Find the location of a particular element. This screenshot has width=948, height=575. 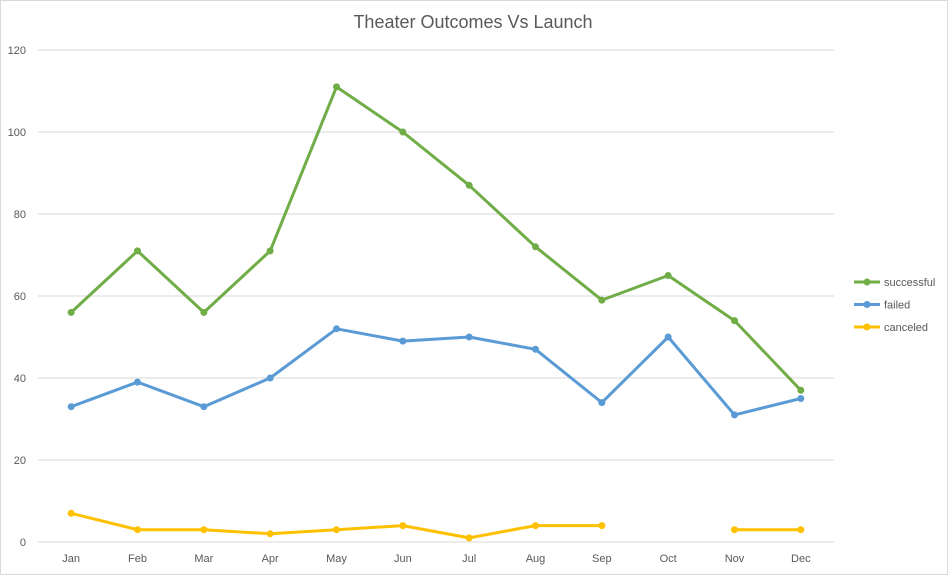

x-tick-label: Aug is located at coordinates (536, 559).